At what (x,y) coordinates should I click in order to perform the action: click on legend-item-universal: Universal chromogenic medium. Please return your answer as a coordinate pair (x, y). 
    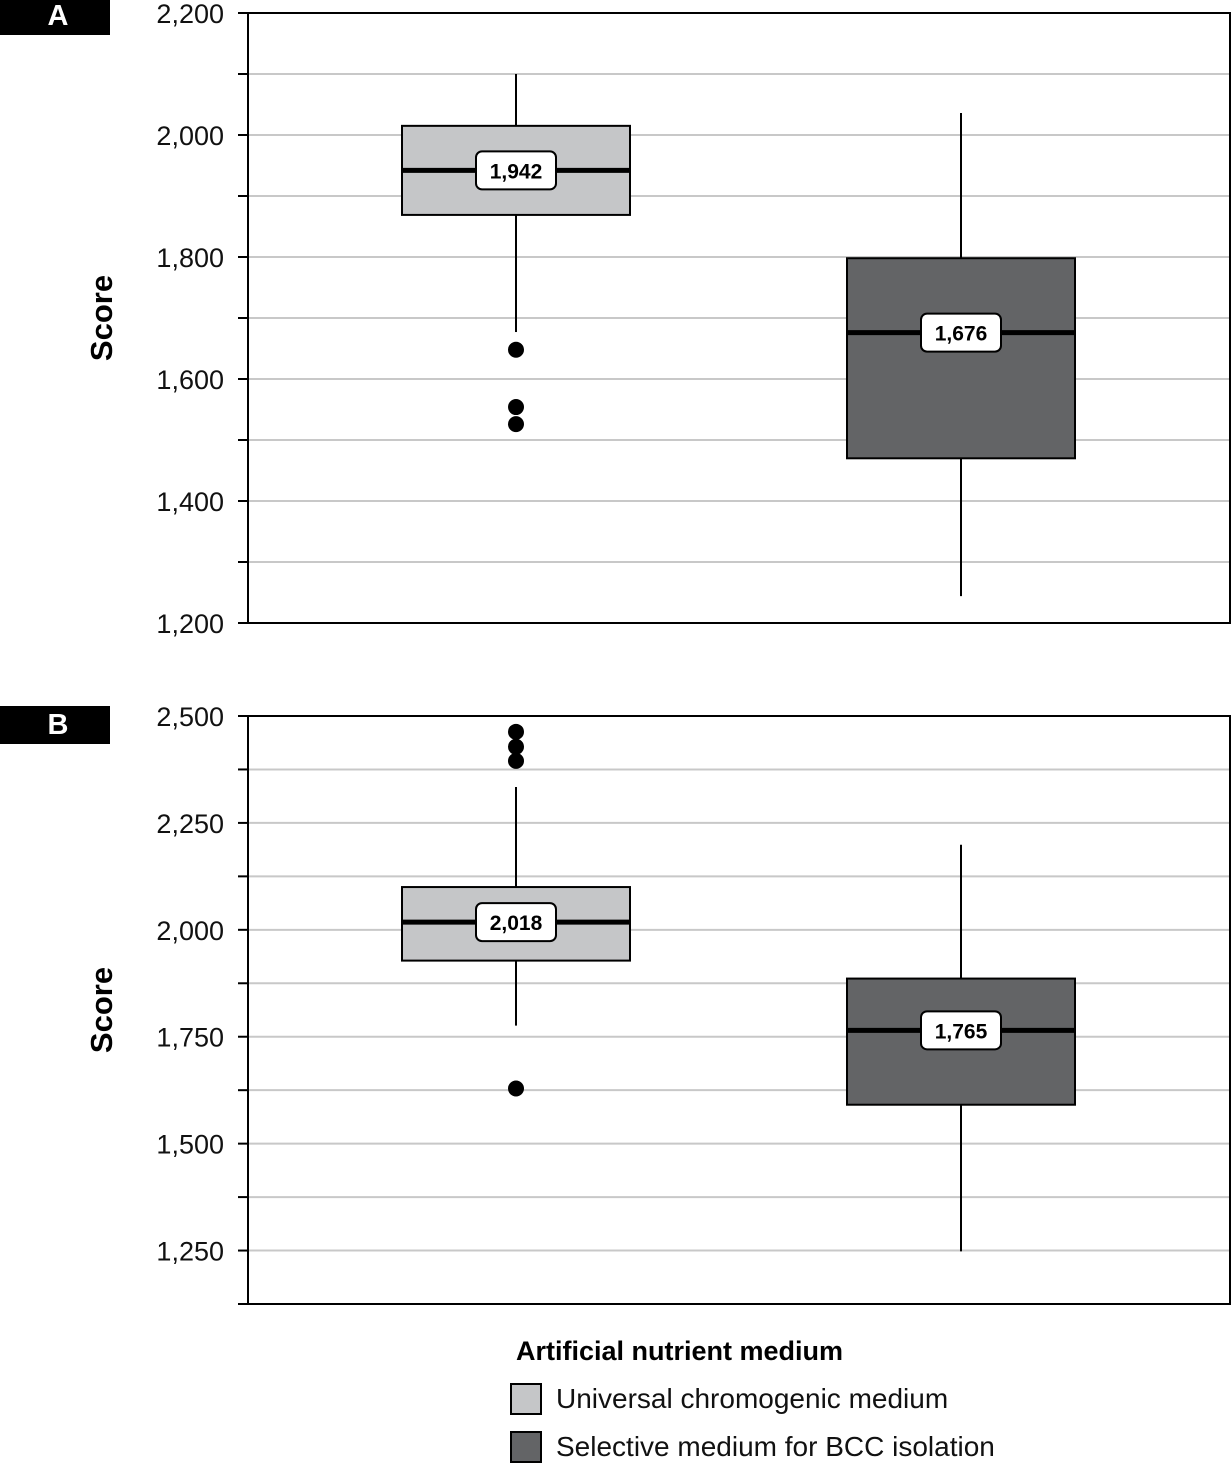
    Looking at the image, I should click on (752, 1399).